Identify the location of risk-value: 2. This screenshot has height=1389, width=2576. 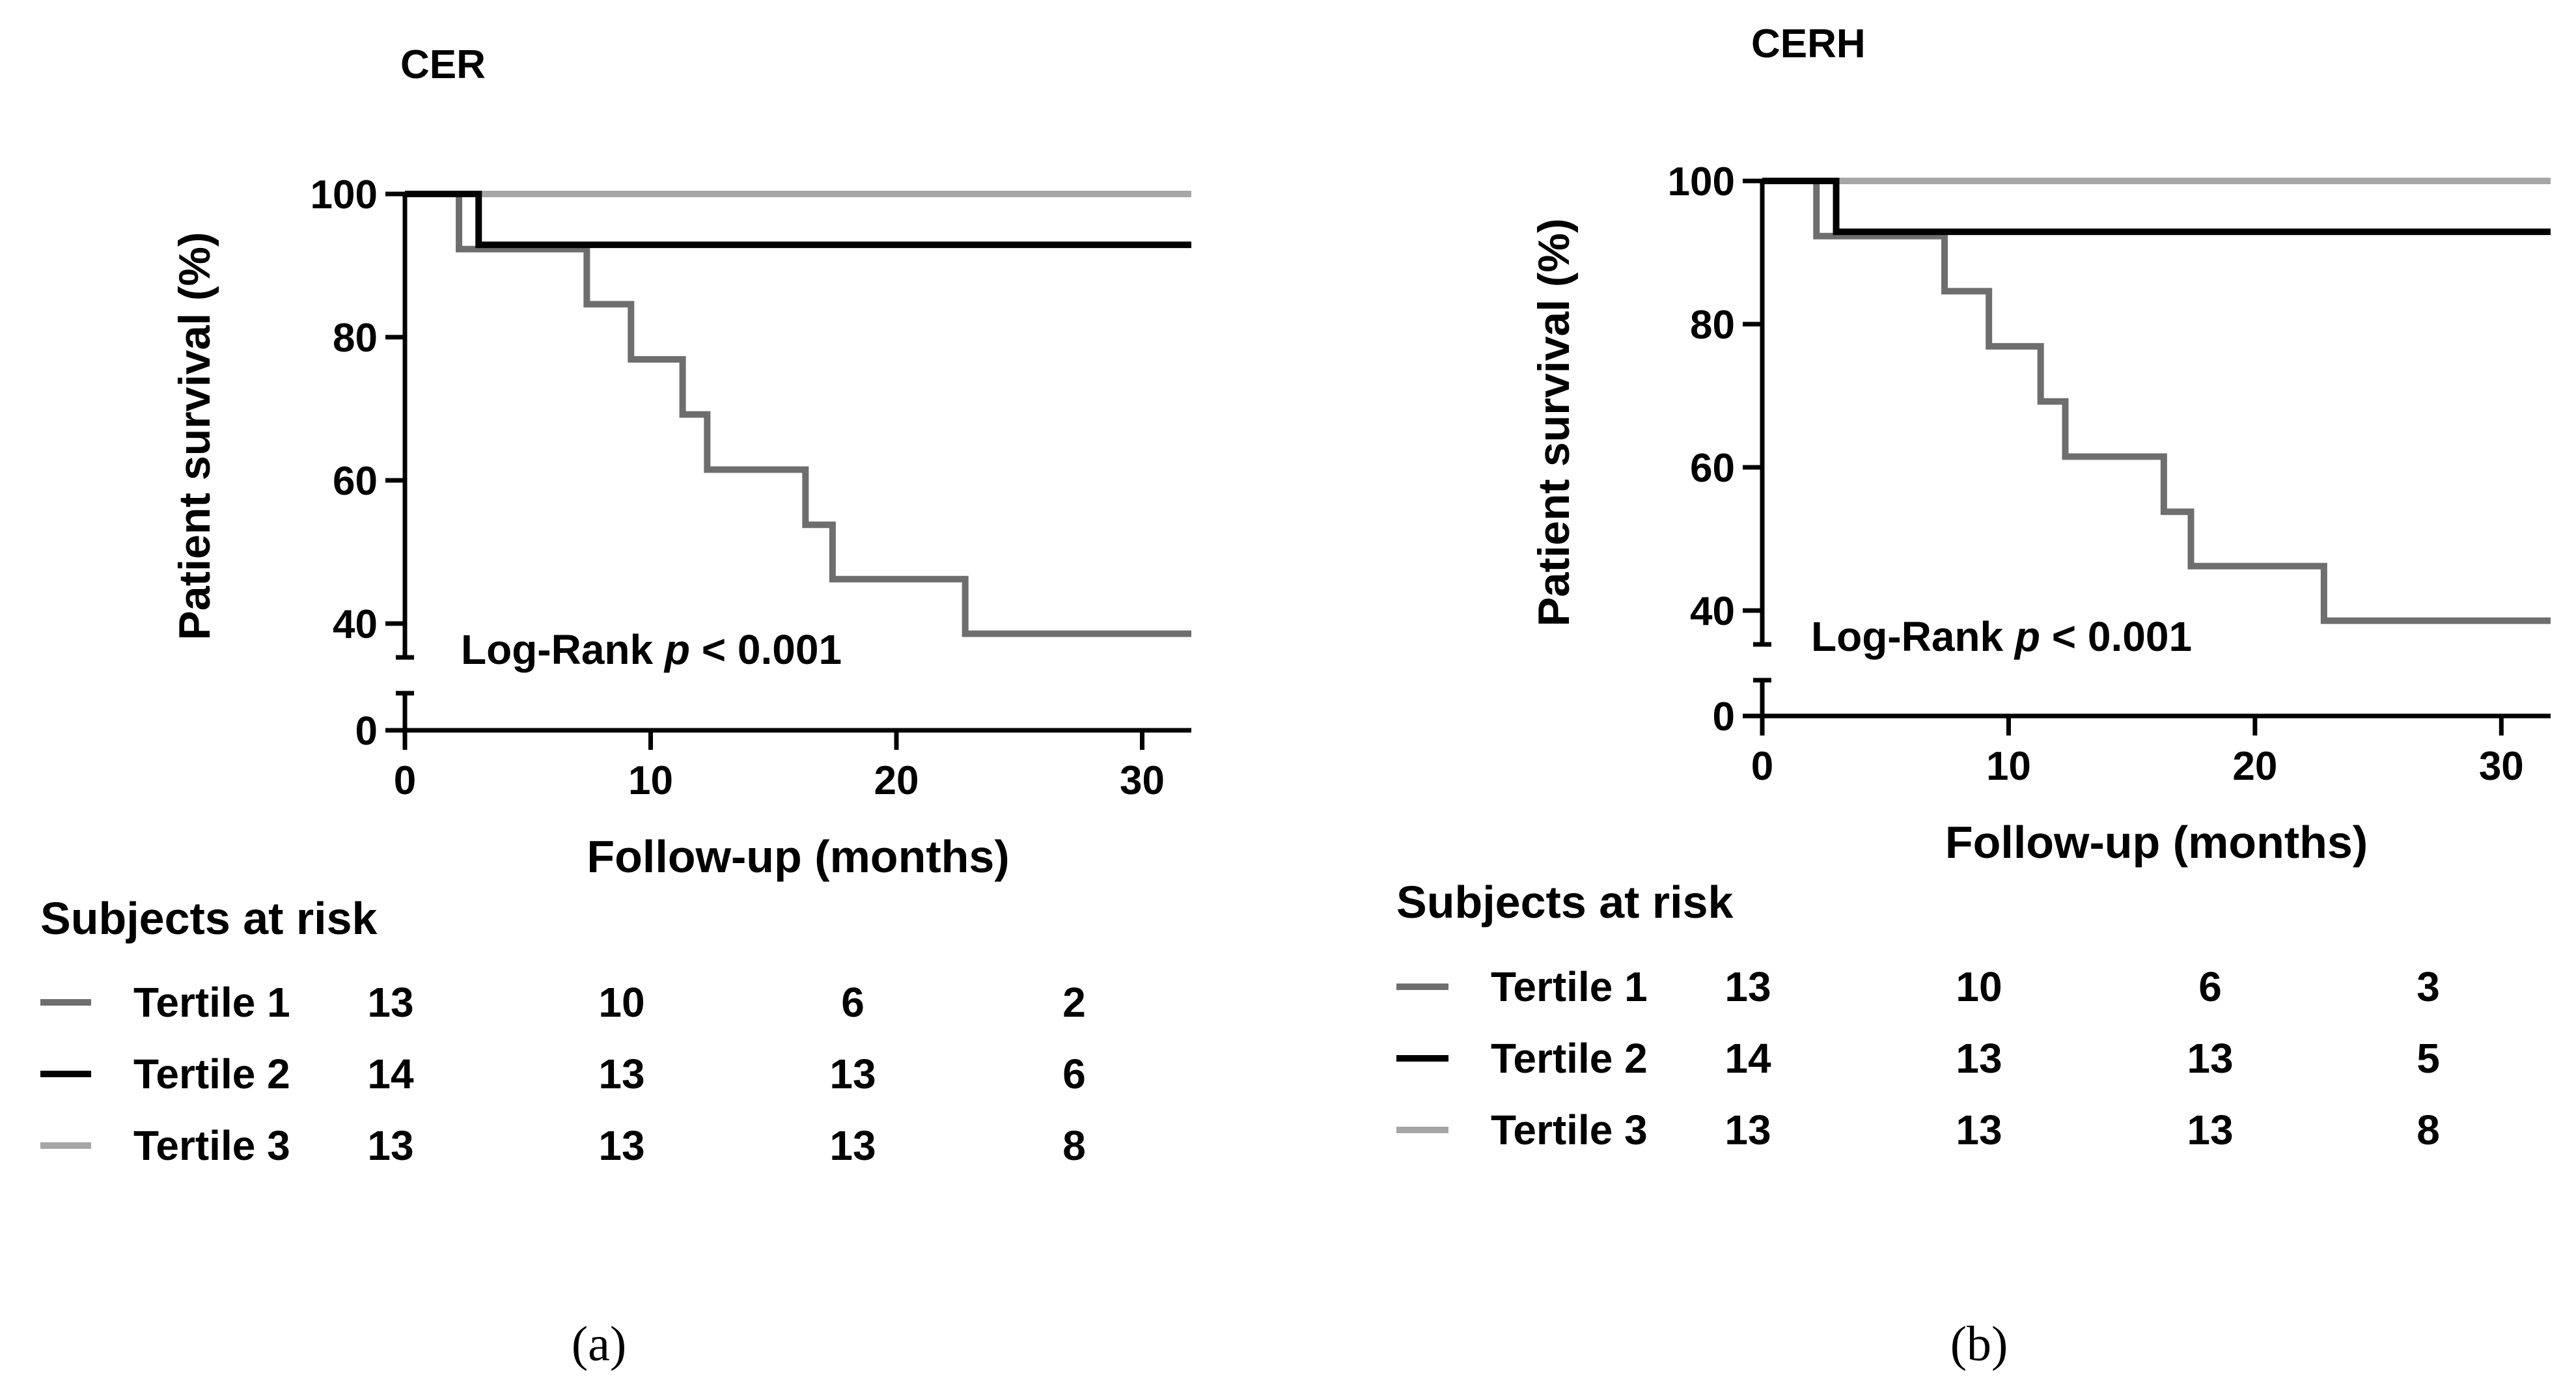
(1074, 1002).